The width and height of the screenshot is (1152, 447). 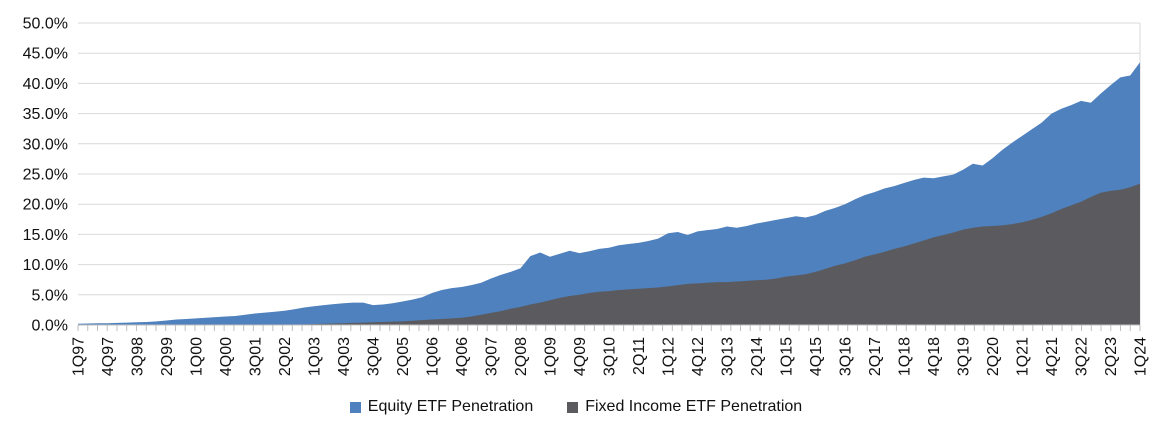 What do you see at coordinates (79, 356) in the screenshot?
I see `x-axis-tick-label: 1Q97` at bounding box center [79, 356].